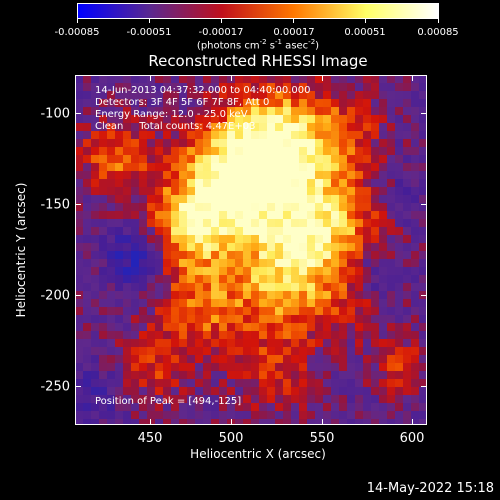 The height and width of the screenshot is (500, 500). Describe the element at coordinates (175, 126) in the screenshot. I see `annotation-clean: Clean Total counts: 4.47E+03` at that location.